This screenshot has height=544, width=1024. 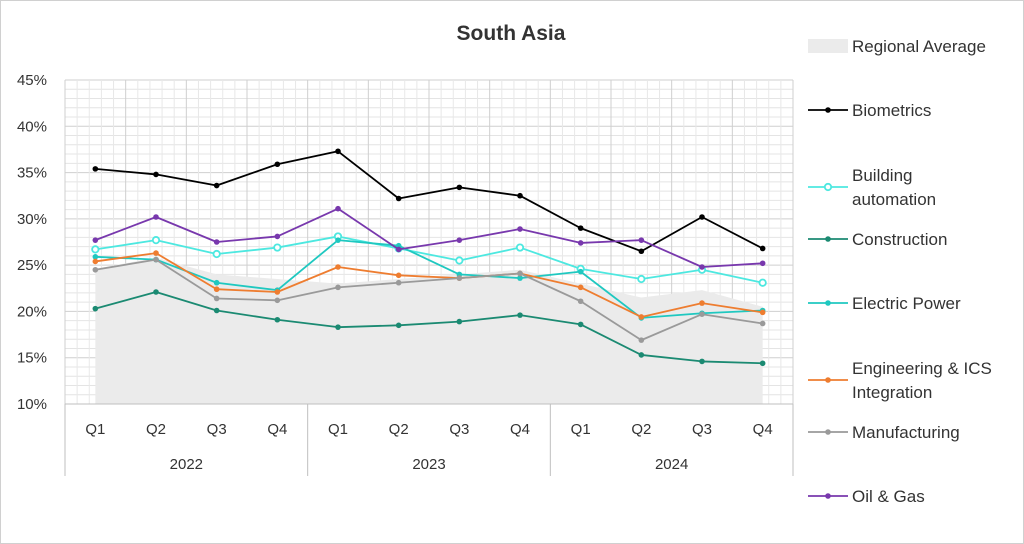 I want to click on legend-label-line: Integration, so click(x=892, y=392).